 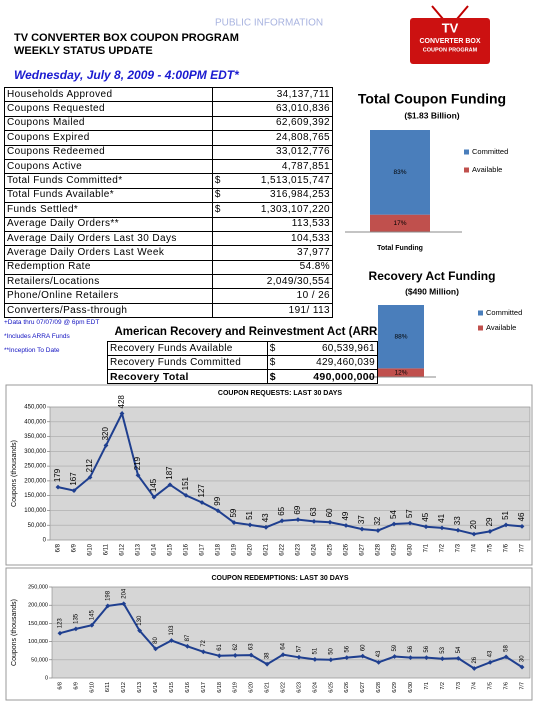 I want to click on data-label: 45, so click(x=425, y=516).